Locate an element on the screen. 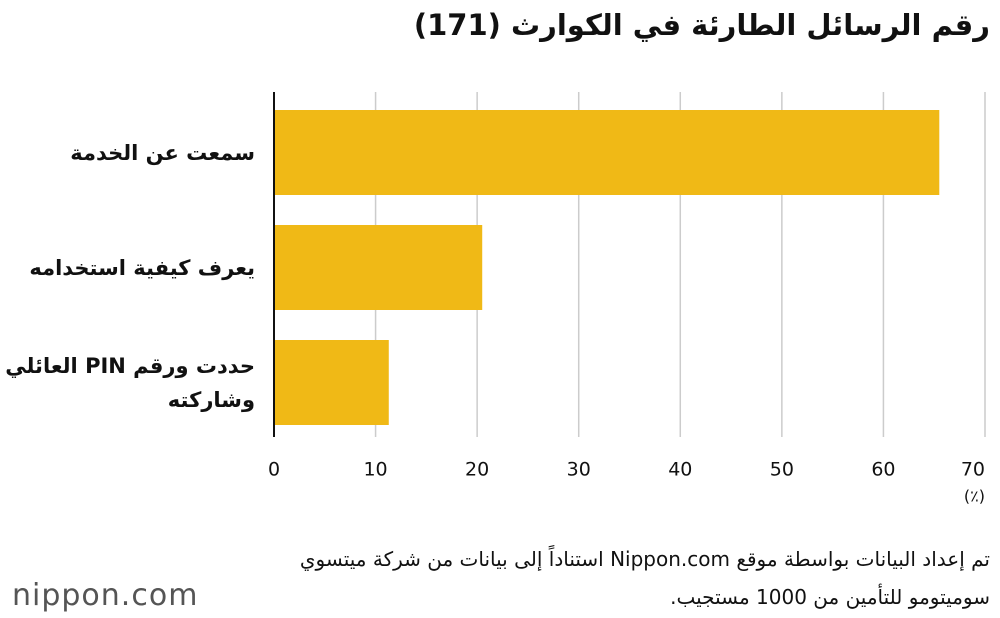 The height and width of the screenshot is (618, 1000). category-label: حددت ورقم PIN العائلي وشاركته is located at coordinates (130, 382).